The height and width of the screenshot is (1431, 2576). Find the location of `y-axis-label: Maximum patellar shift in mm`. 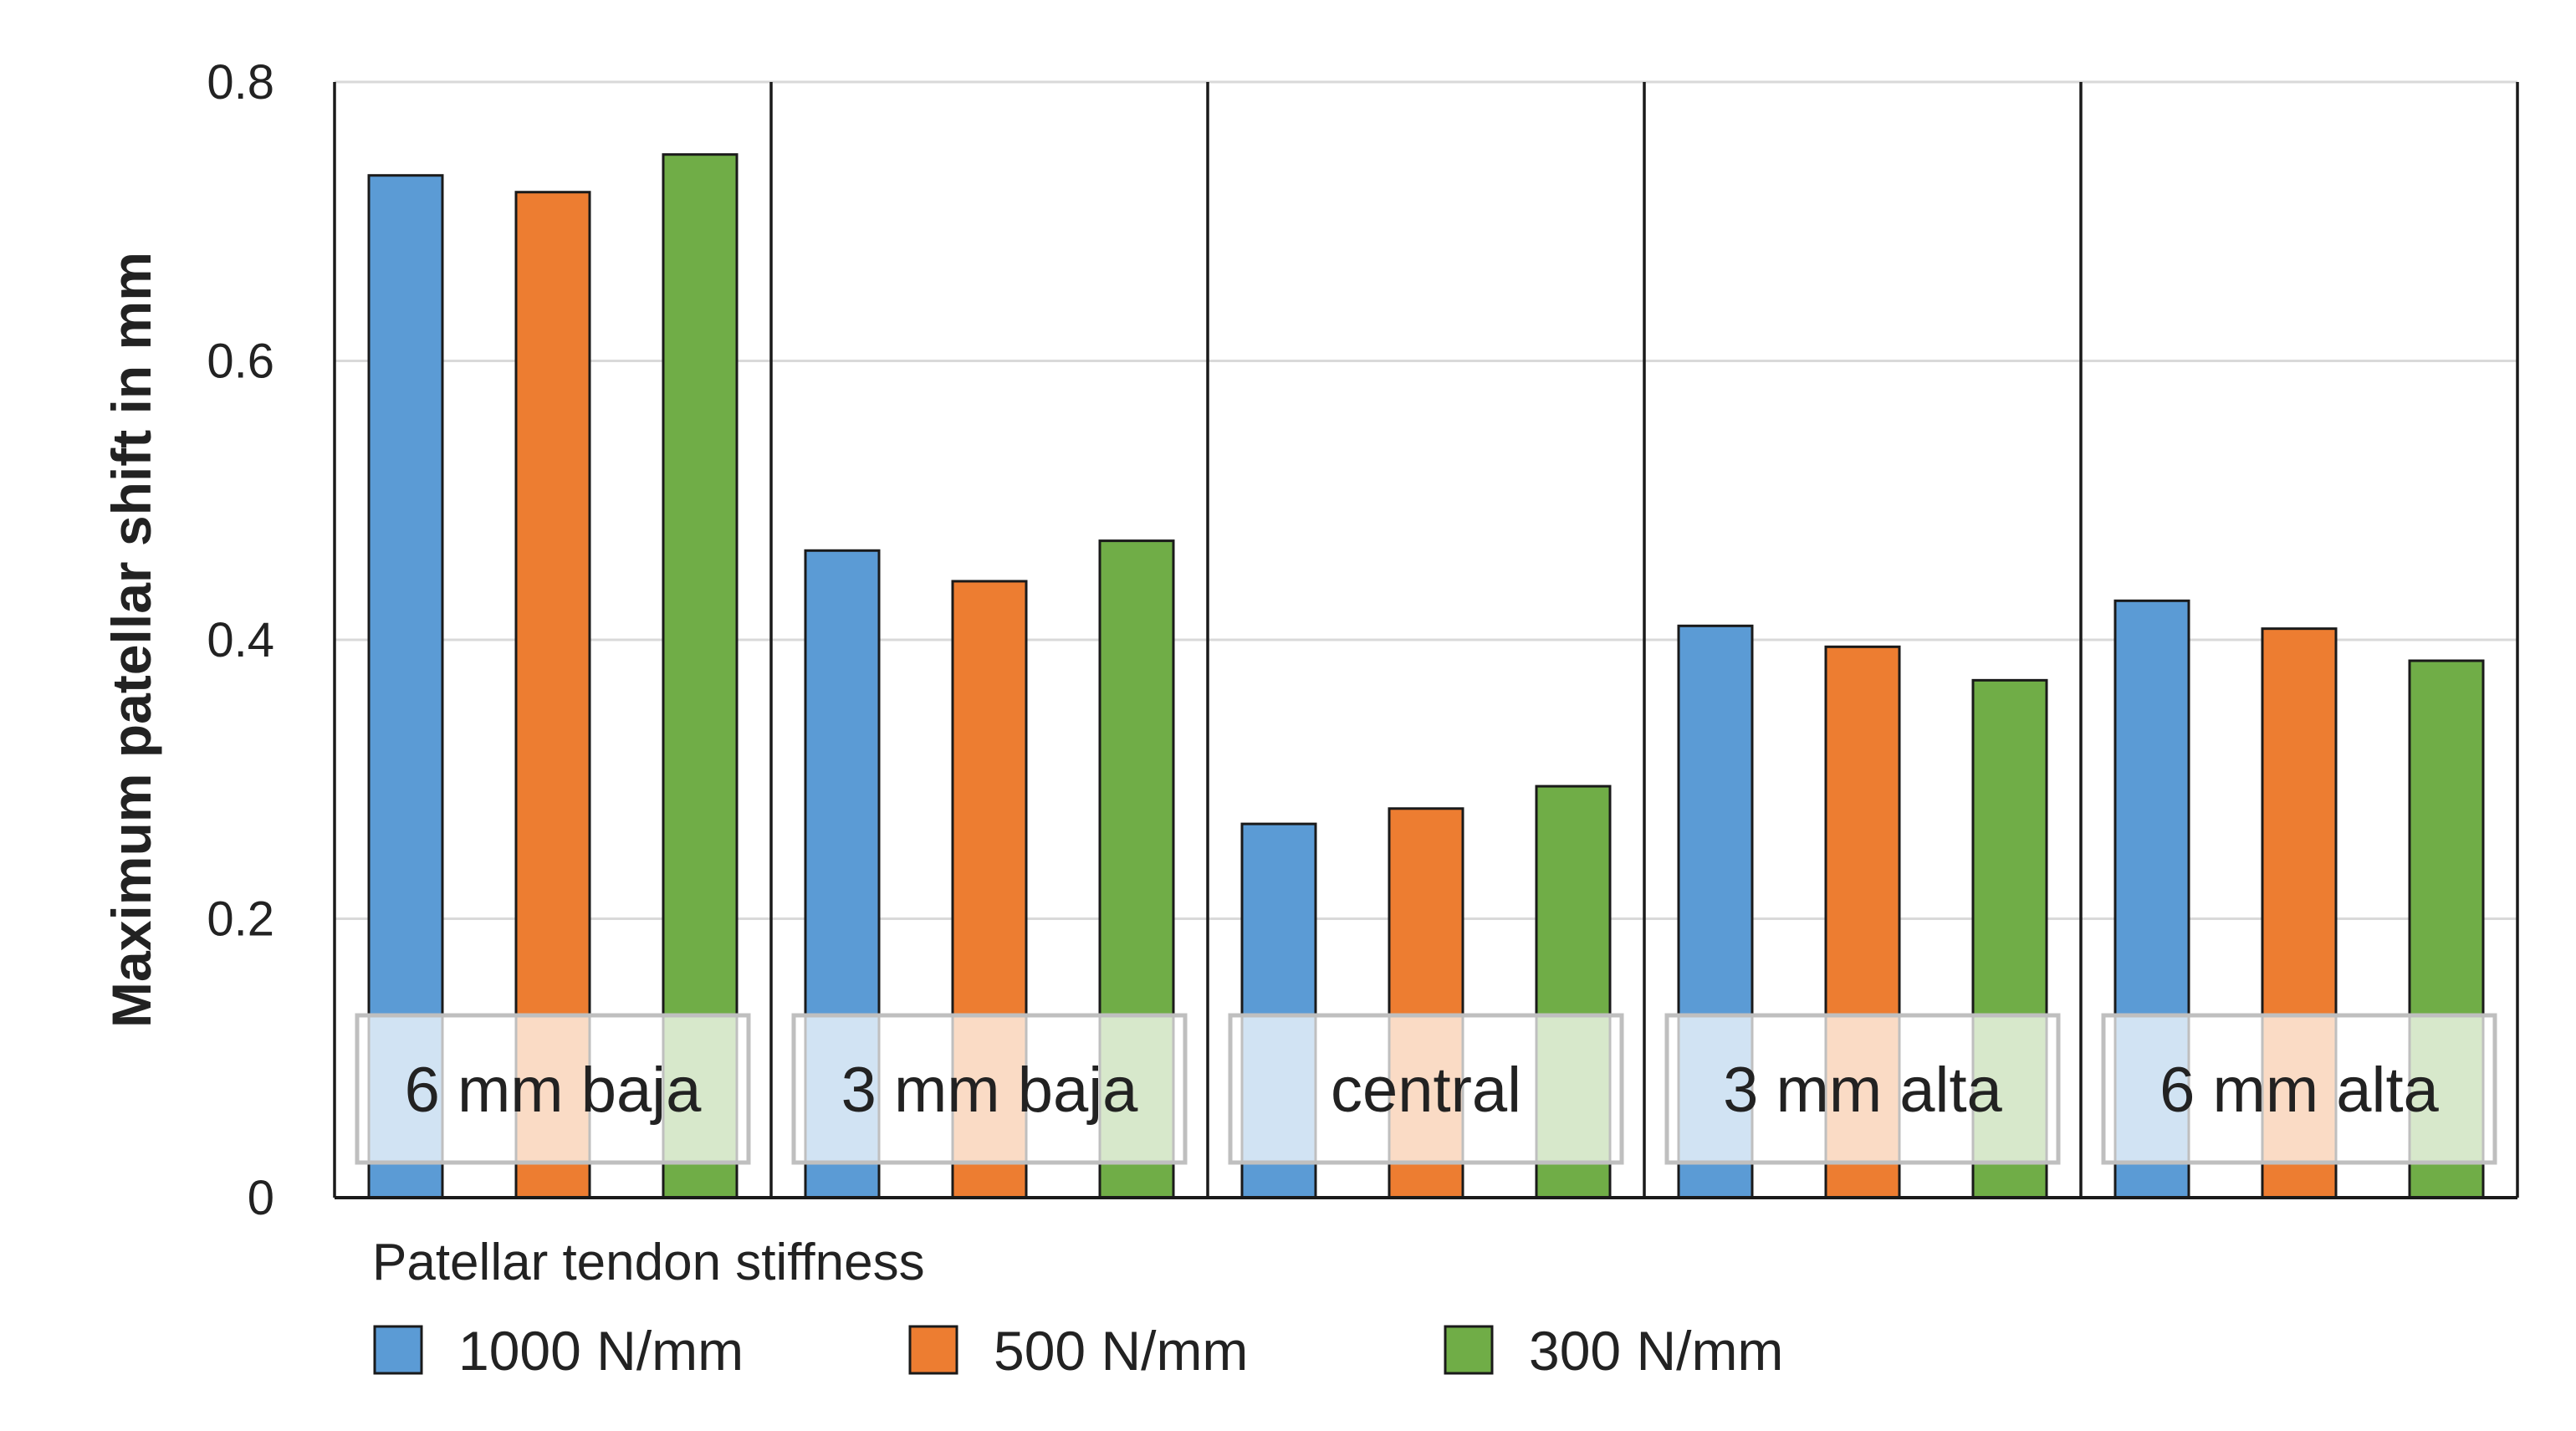

y-axis-label: Maximum patellar shift in mm is located at coordinates (131, 640).